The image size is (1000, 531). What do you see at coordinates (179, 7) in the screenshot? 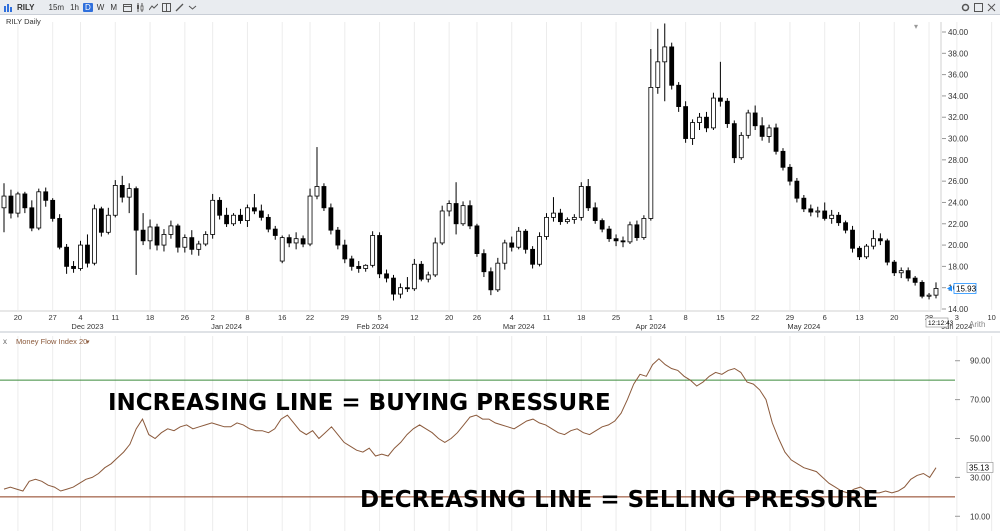
I see `draw-icon` at bounding box center [179, 7].